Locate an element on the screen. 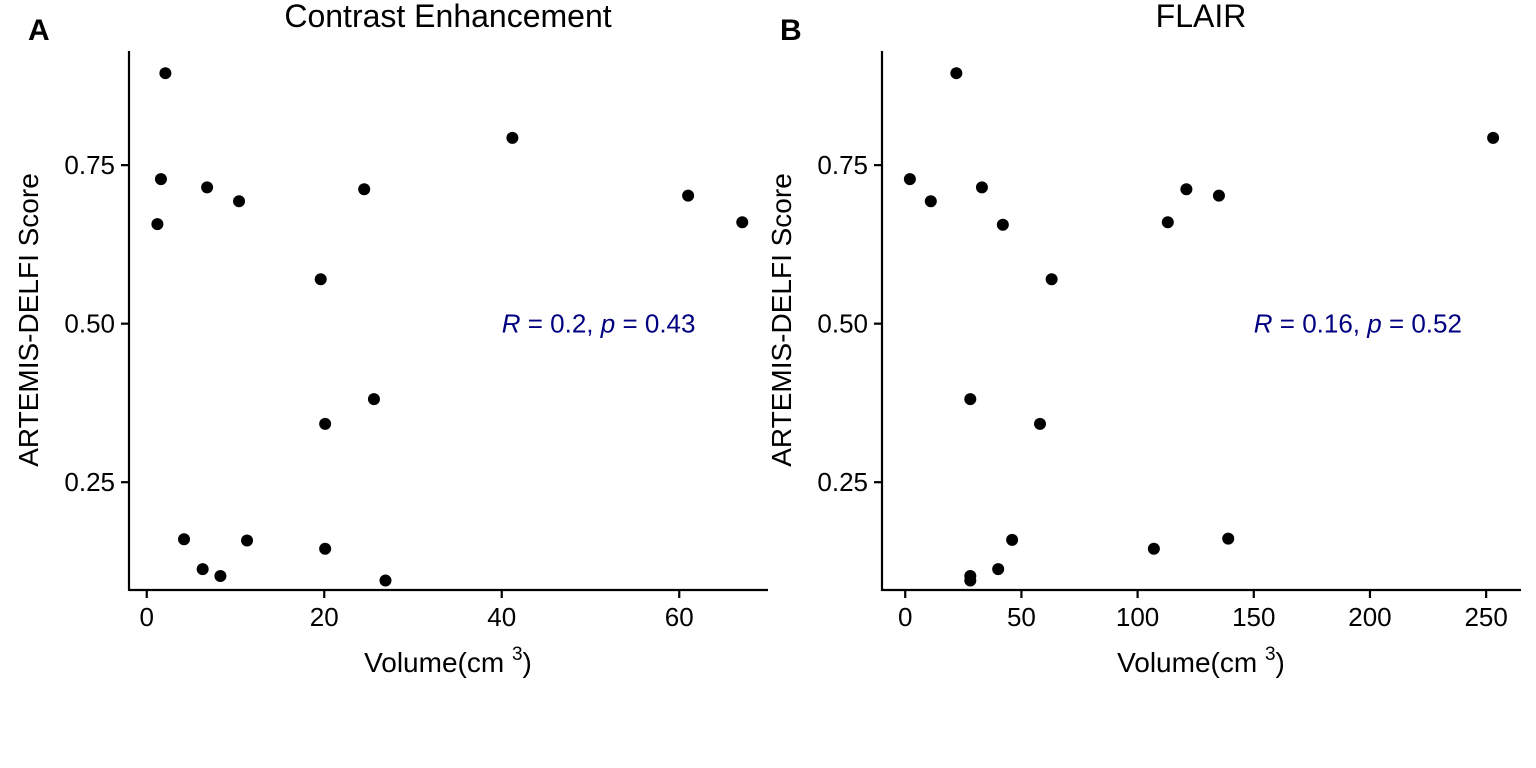 The height and width of the screenshot is (768, 1536). x-axis-label-b-text: Volume(cm is located at coordinates (1187, 662).